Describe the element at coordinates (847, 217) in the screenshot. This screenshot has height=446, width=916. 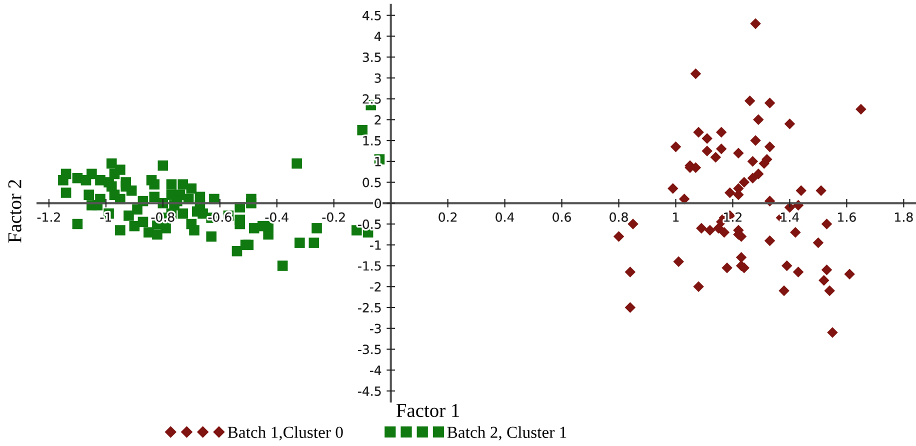
I see `x-tick-label: 1.6` at that location.